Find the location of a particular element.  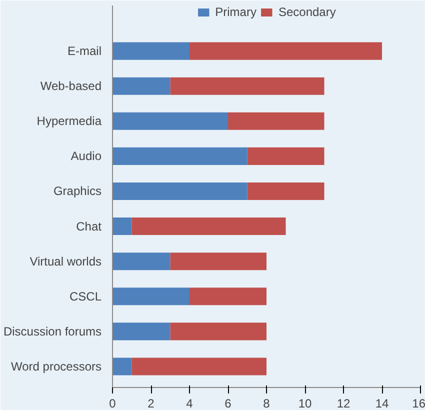

y-tick-label: Graphics is located at coordinates (77, 191).